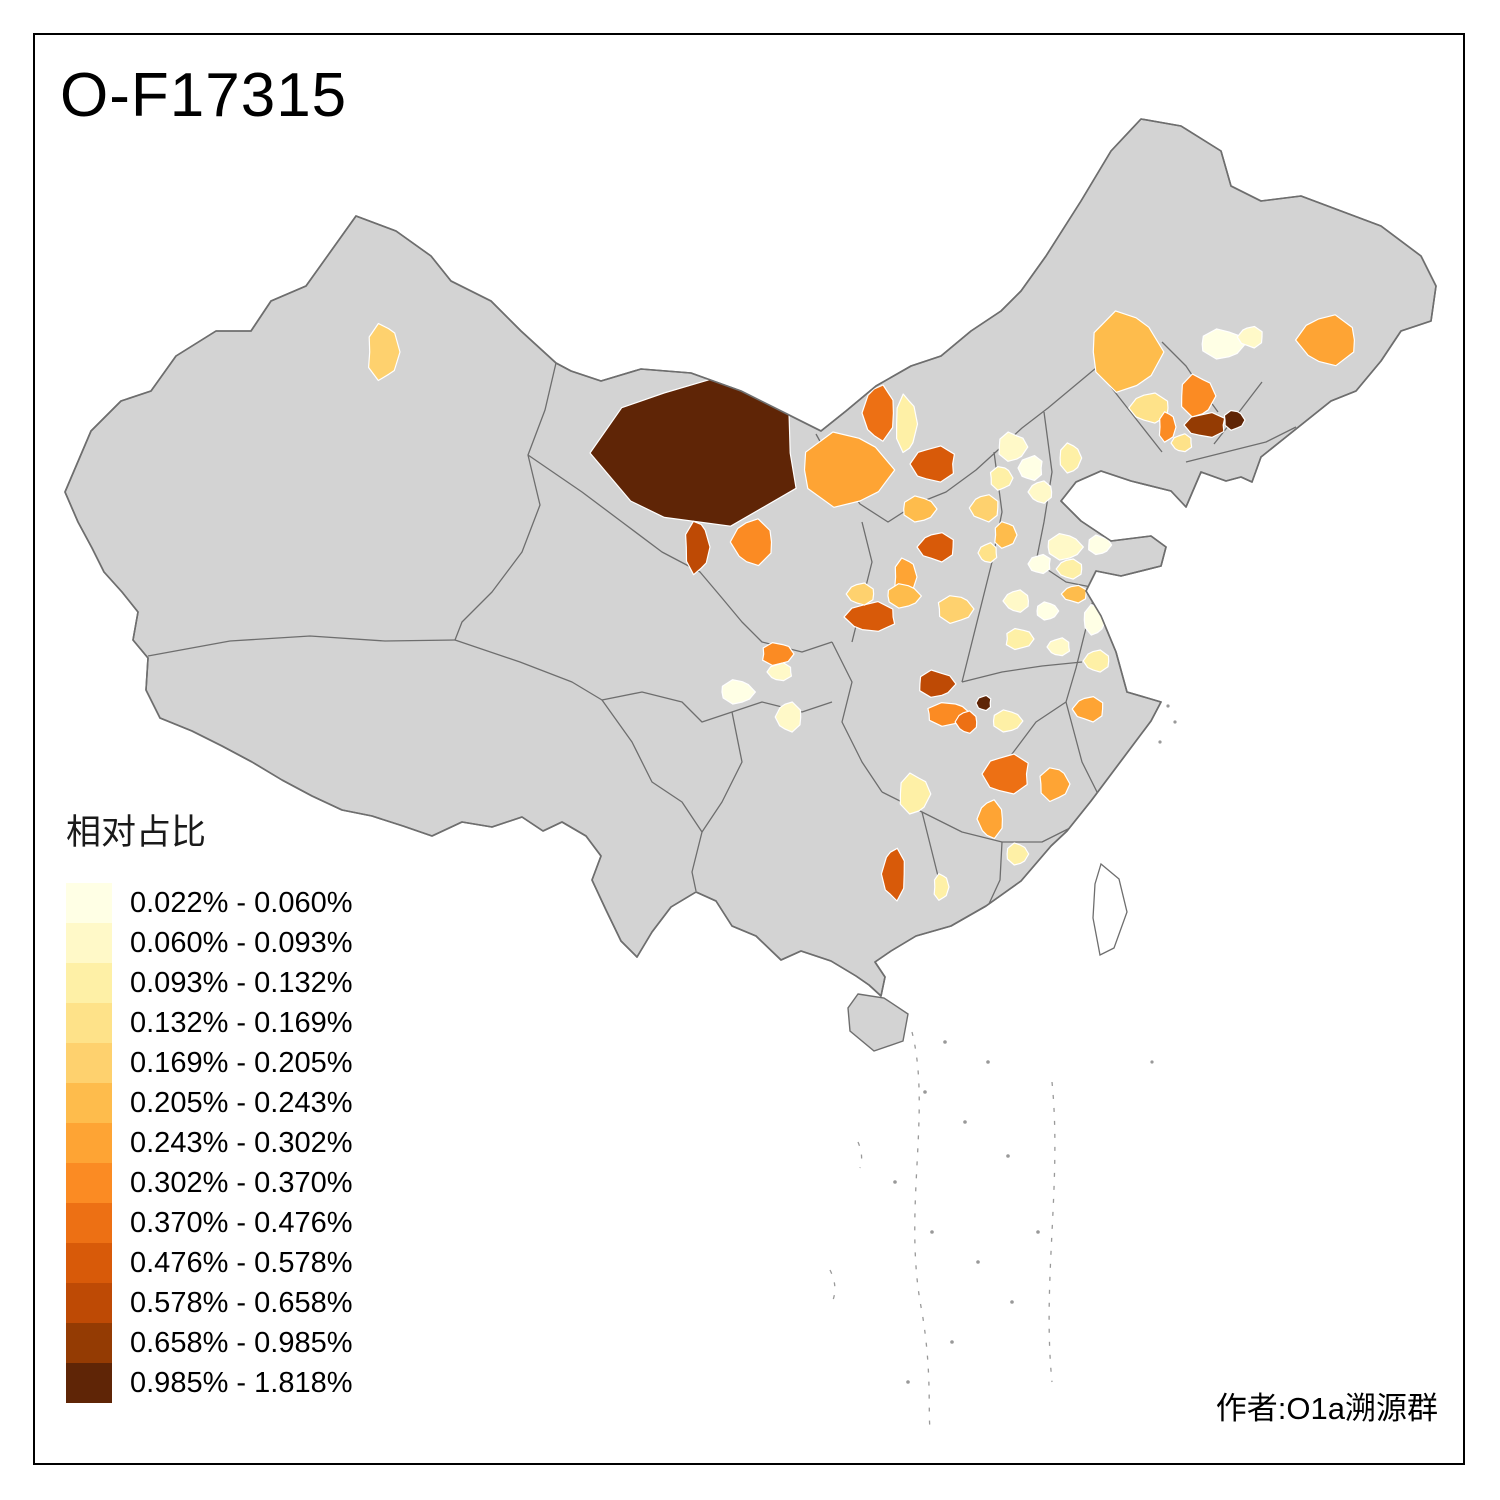 The width and height of the screenshot is (1500, 1500). I want to click on taiwan-island, so click(1110, 909).